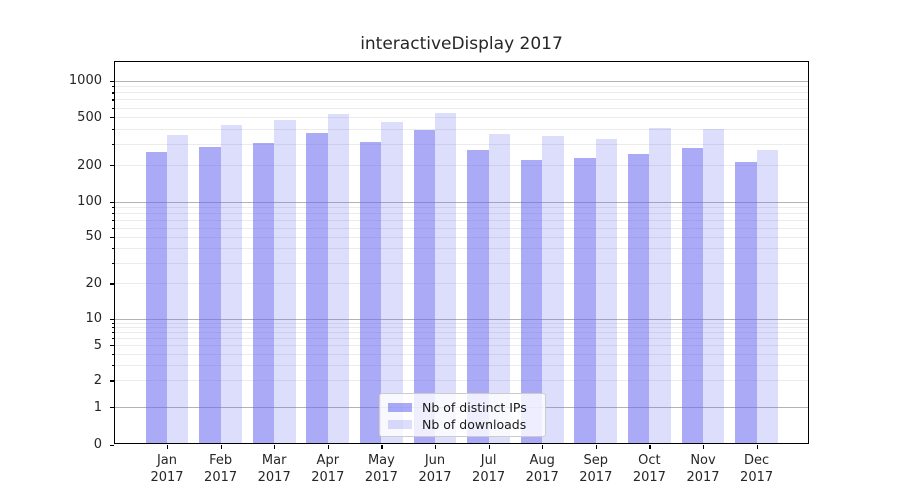 The width and height of the screenshot is (900, 500). Describe the element at coordinates (381, 468) in the screenshot. I see `x-tick-label: May 2017` at that location.